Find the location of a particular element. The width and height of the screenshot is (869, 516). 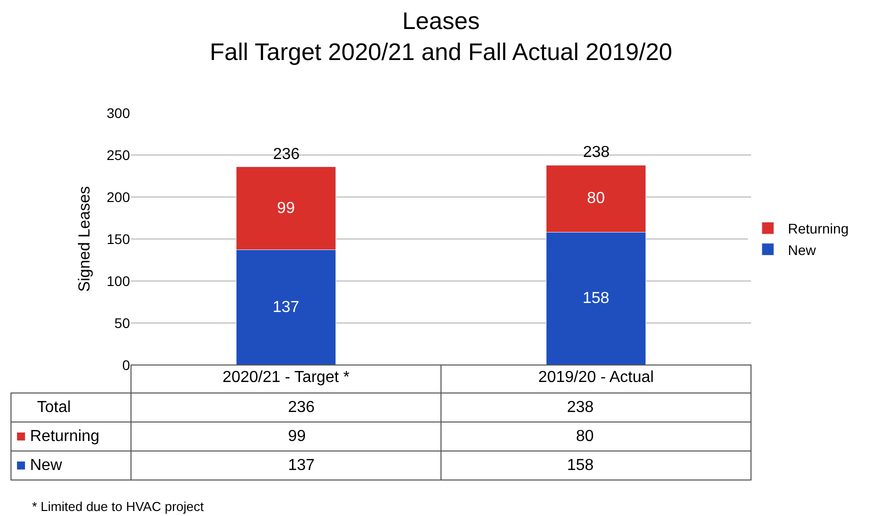

y-tick-label: 150 is located at coordinates (118, 238).